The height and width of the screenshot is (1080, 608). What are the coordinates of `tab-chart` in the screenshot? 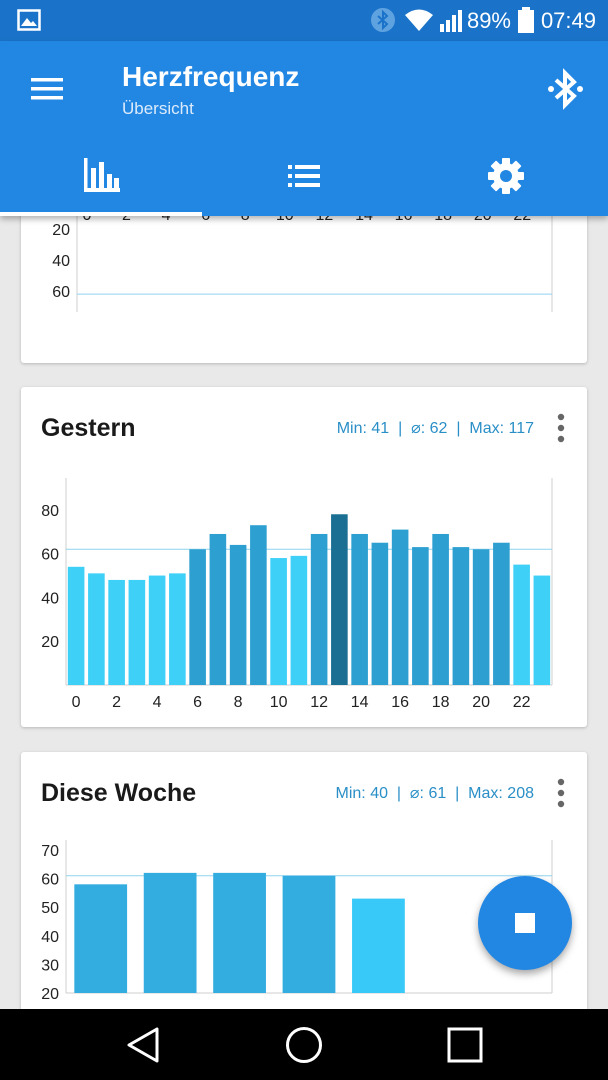 It's located at (101, 178).